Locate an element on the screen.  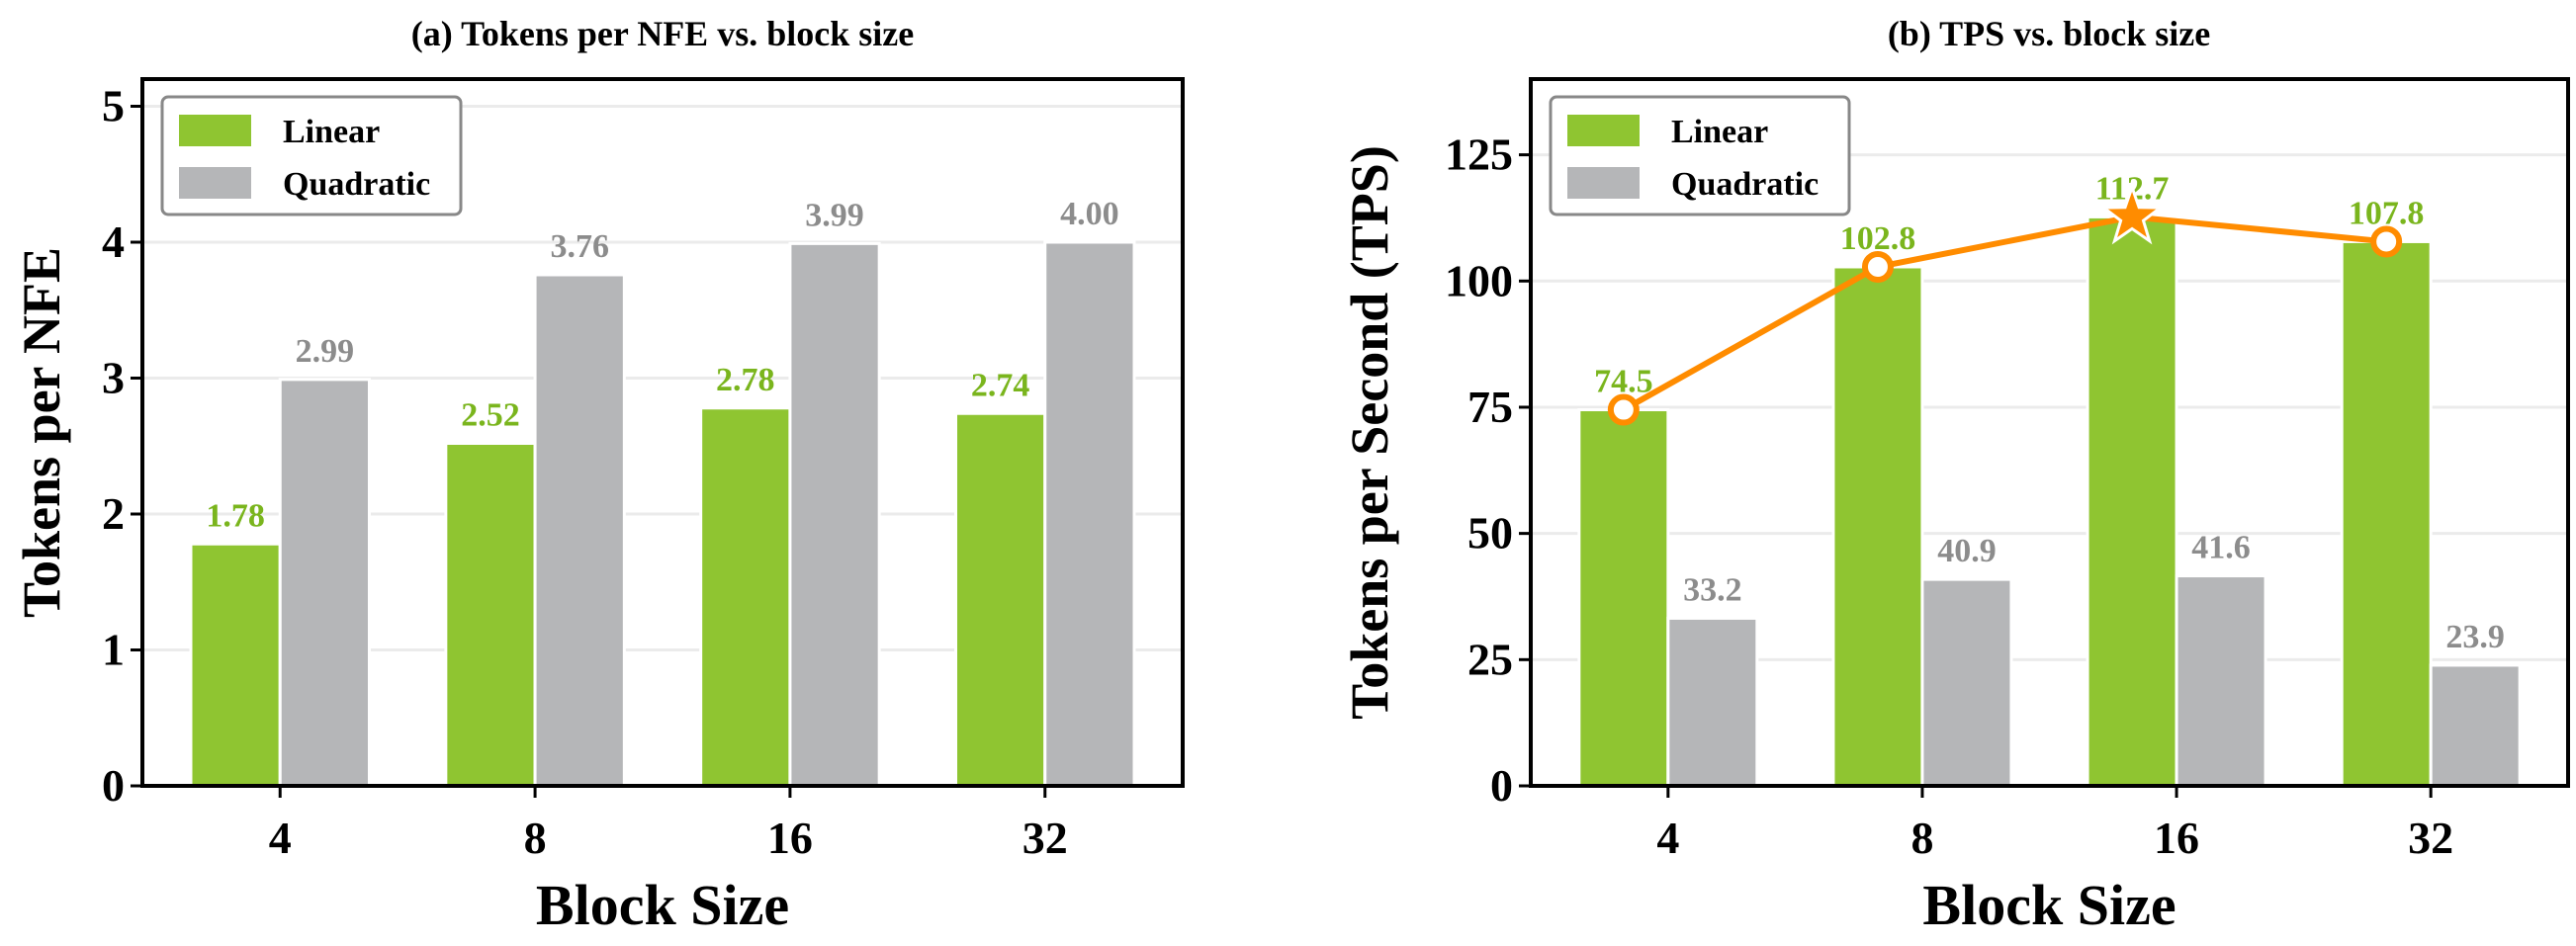
y-tick-label: 100 is located at coordinates (1479, 280).